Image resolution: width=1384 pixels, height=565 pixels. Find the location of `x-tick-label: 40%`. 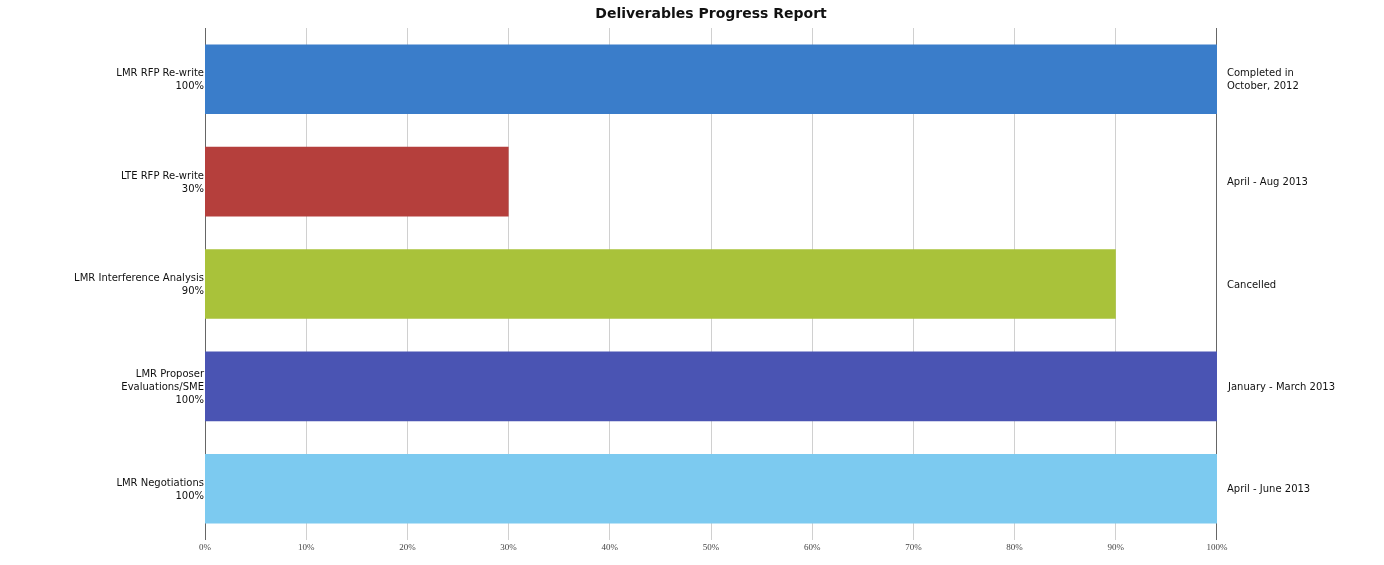

x-tick-label: 40% is located at coordinates (610, 547).